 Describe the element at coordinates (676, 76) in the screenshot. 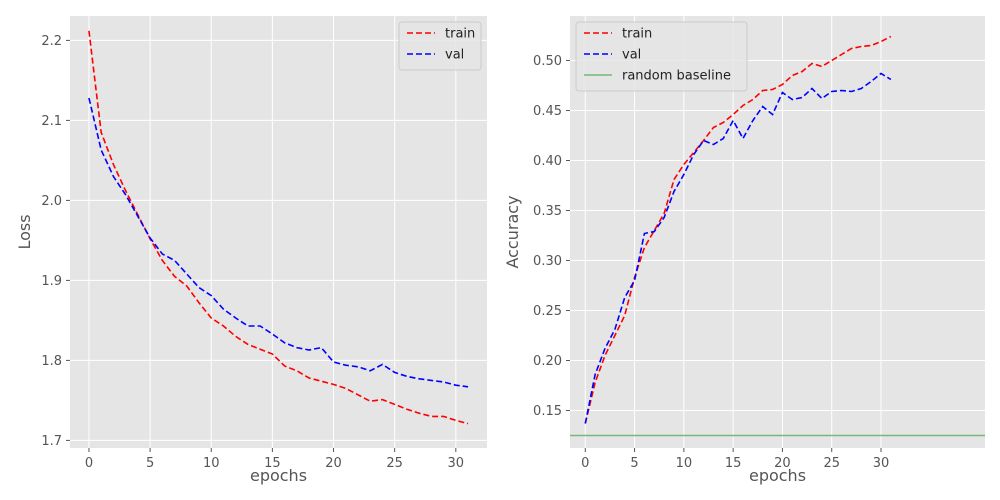

I see `legend-entry-label: random baseline` at that location.